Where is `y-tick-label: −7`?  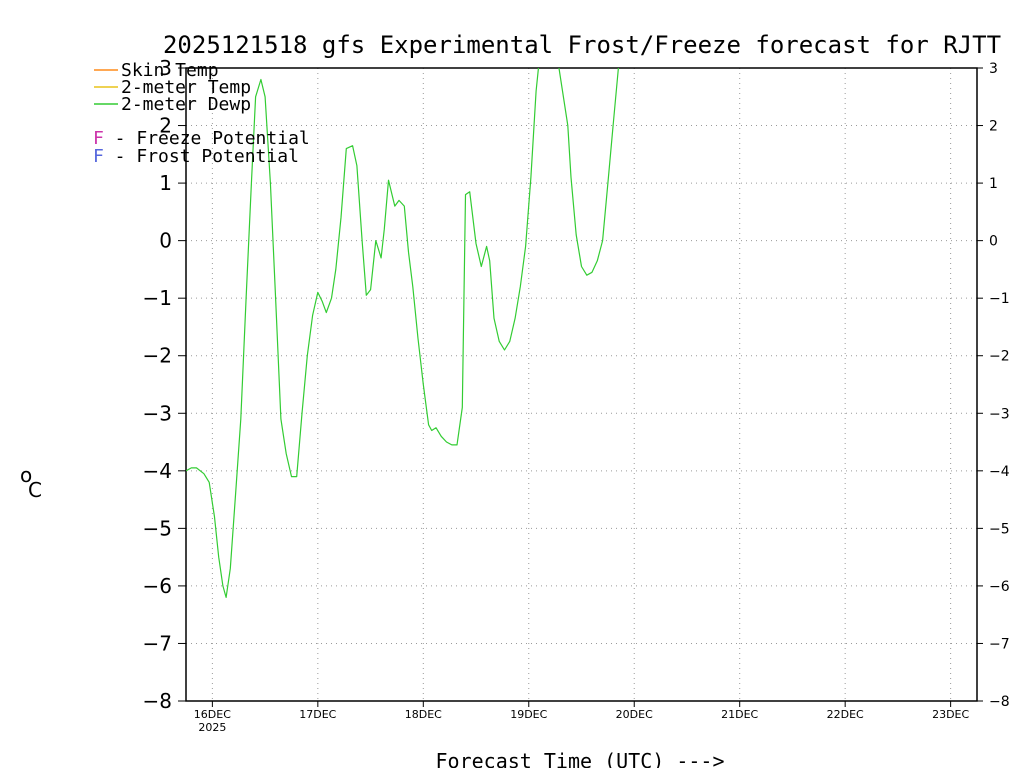 y-tick-label: −7 is located at coordinates (157, 643).